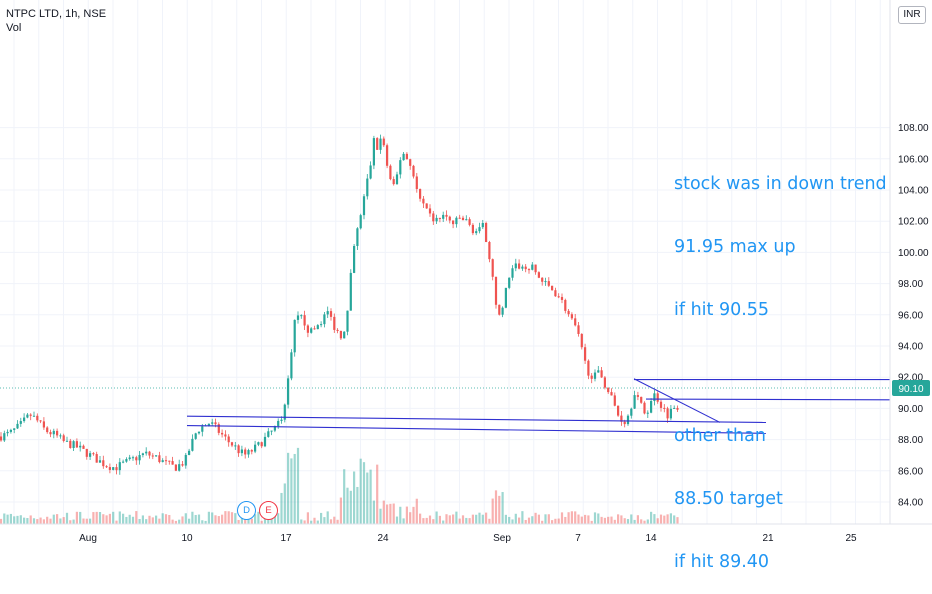  What do you see at coordinates (268, 510) in the screenshot?
I see `earnings-event-marker: E` at bounding box center [268, 510].